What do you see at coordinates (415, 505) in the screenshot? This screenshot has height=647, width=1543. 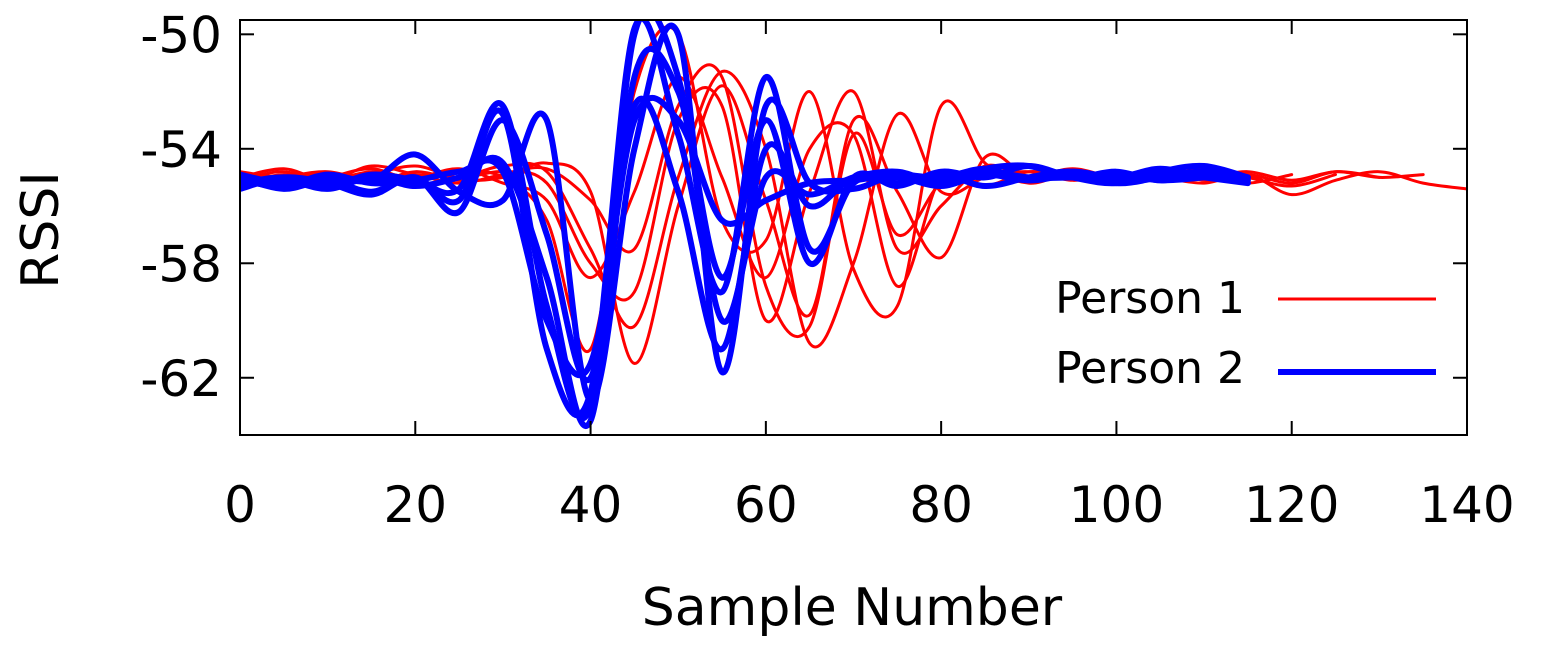 I see `x-tick-label: 20` at bounding box center [415, 505].